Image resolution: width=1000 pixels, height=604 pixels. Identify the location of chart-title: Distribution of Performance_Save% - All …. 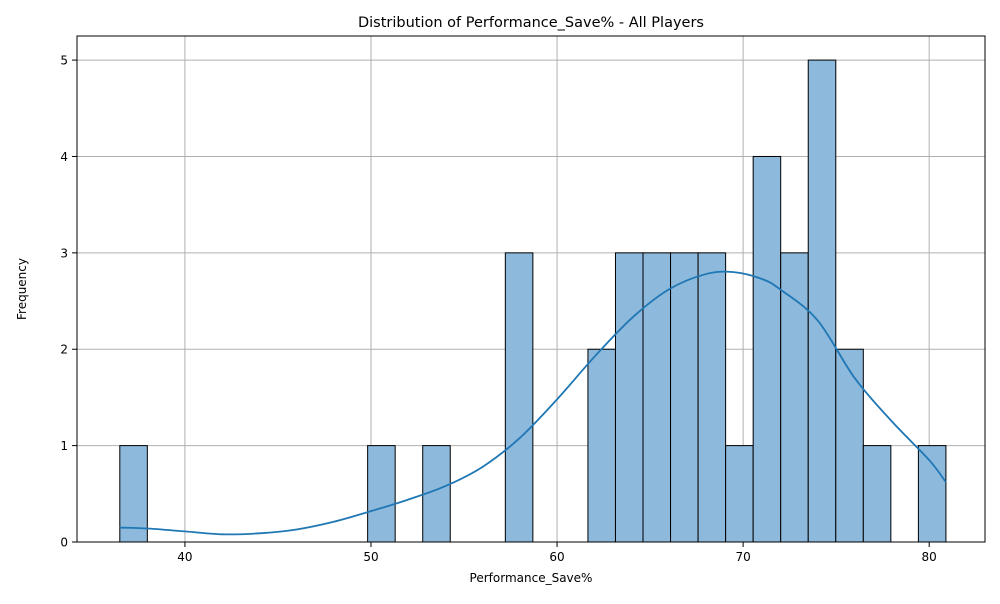
(531, 23).